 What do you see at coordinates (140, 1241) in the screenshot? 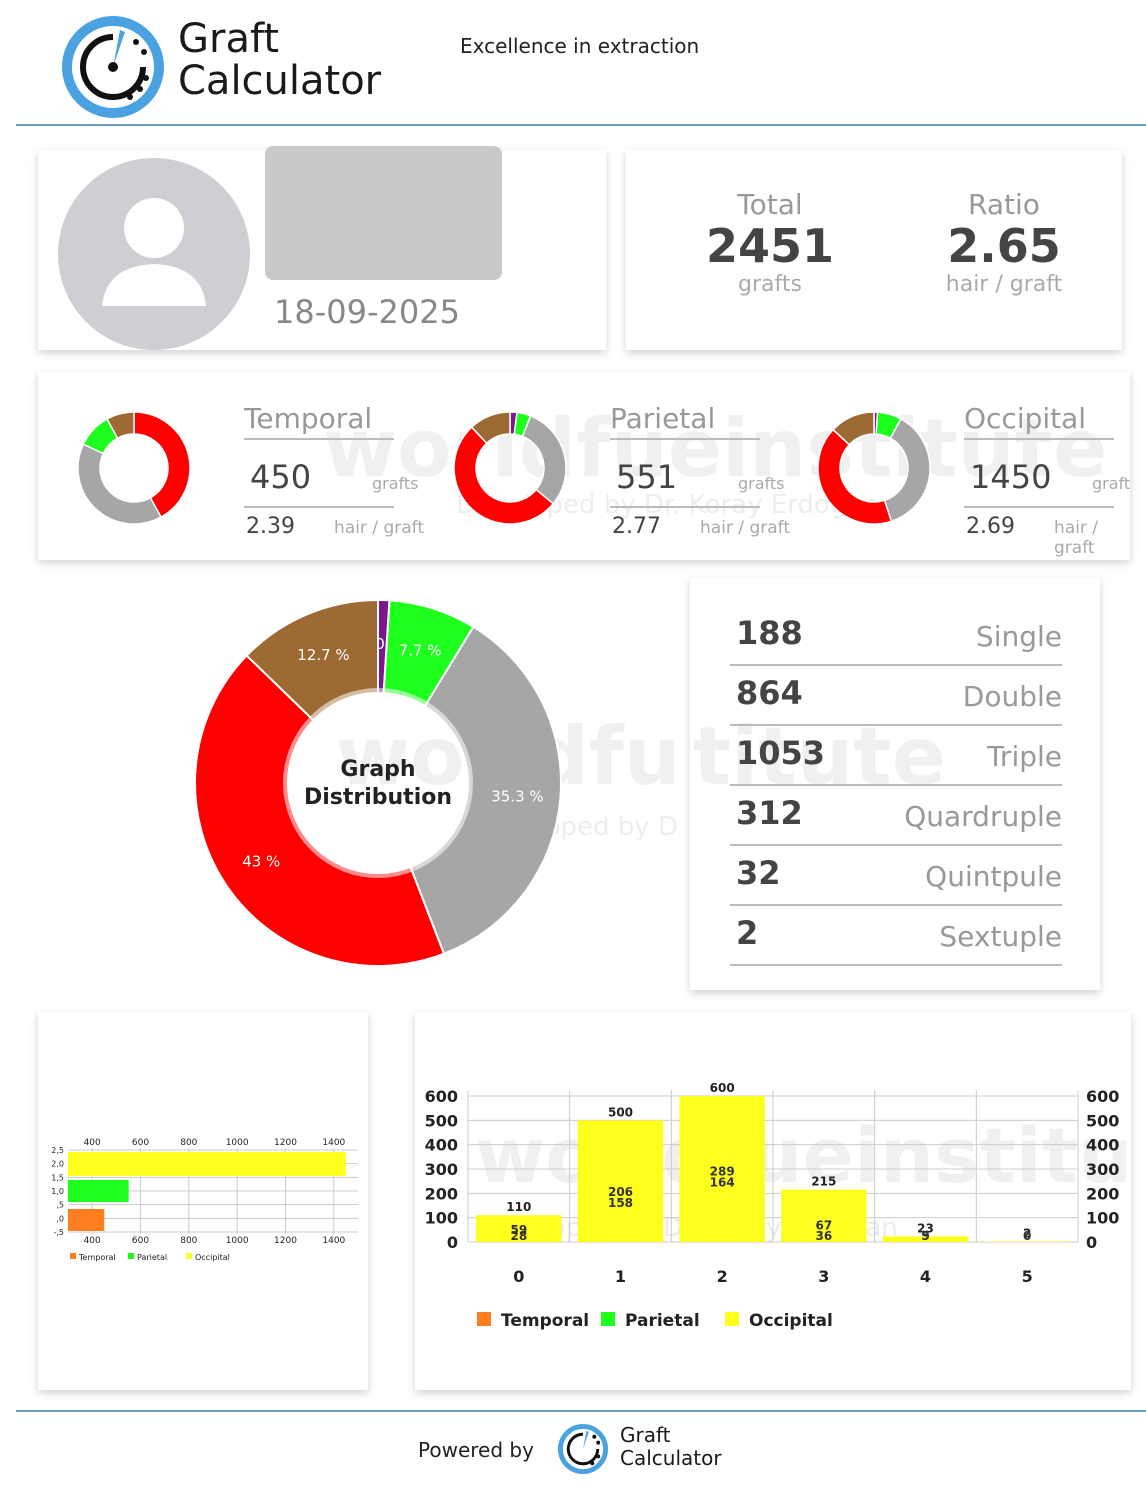
I see `hbar-xtick-bottom: 600` at bounding box center [140, 1241].